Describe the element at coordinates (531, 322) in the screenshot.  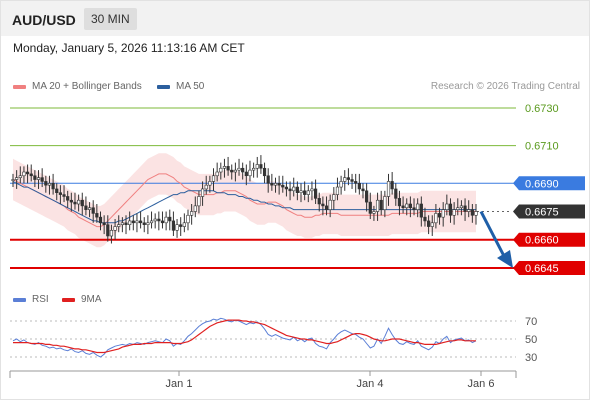
I see `rsi-tick-label: 70` at that location.